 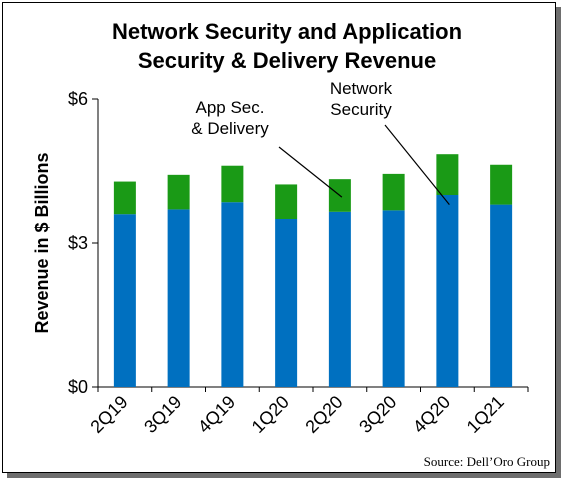 What do you see at coordinates (339, 299) in the screenshot?
I see `bar-network-security-2q20` at bounding box center [339, 299].